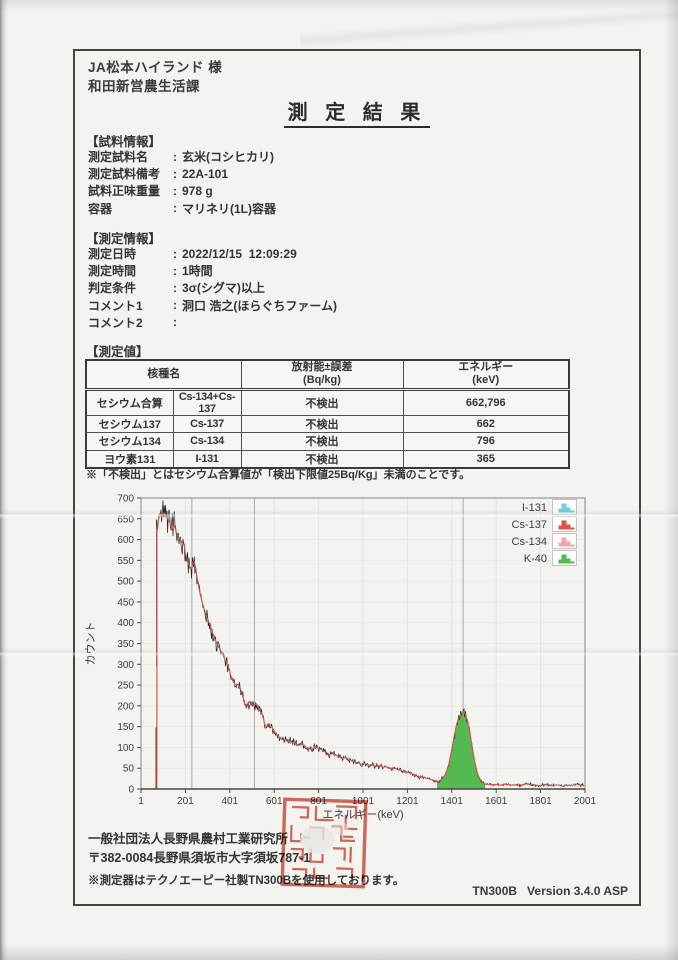  Describe the element at coordinates (239, 253) in the screenshot. I see `info-value-0: 2022/12/15 12:09:29` at that location.